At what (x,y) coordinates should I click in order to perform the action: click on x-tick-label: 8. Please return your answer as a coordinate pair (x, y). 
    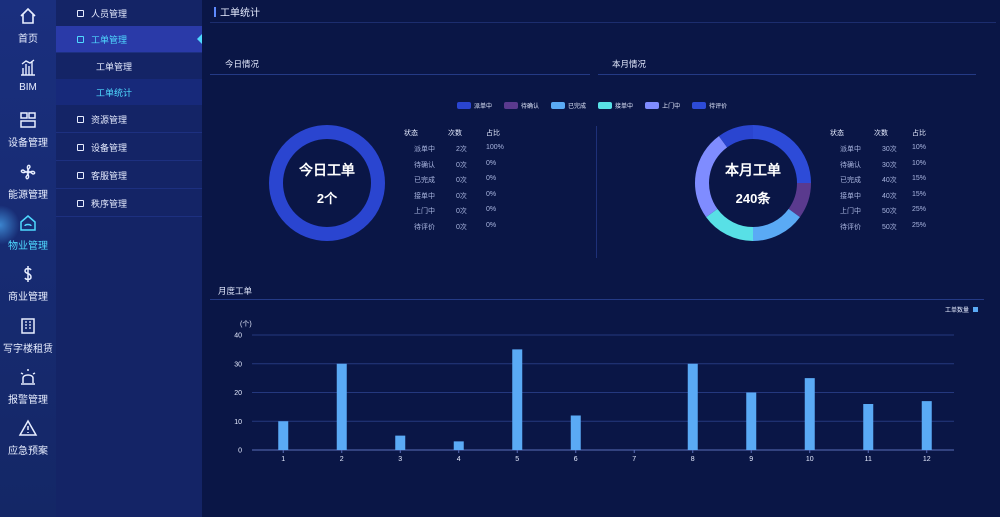
    Looking at the image, I should click on (693, 459).